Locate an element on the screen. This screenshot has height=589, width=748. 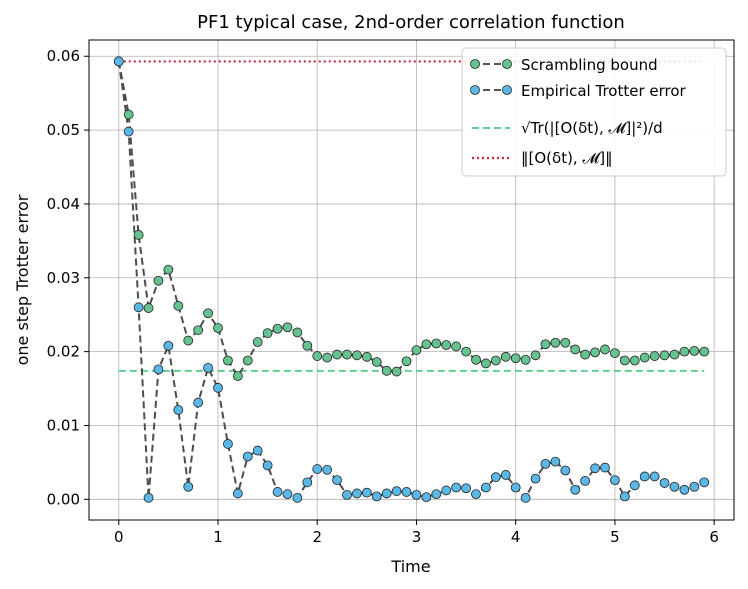
y-tick-label: 0.04 is located at coordinates (63, 204).